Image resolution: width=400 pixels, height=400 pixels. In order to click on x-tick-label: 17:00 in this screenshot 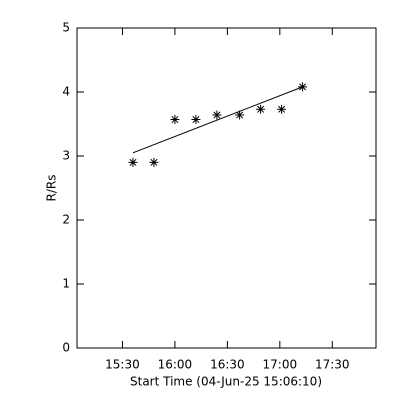, I will do `click(280, 365)`.